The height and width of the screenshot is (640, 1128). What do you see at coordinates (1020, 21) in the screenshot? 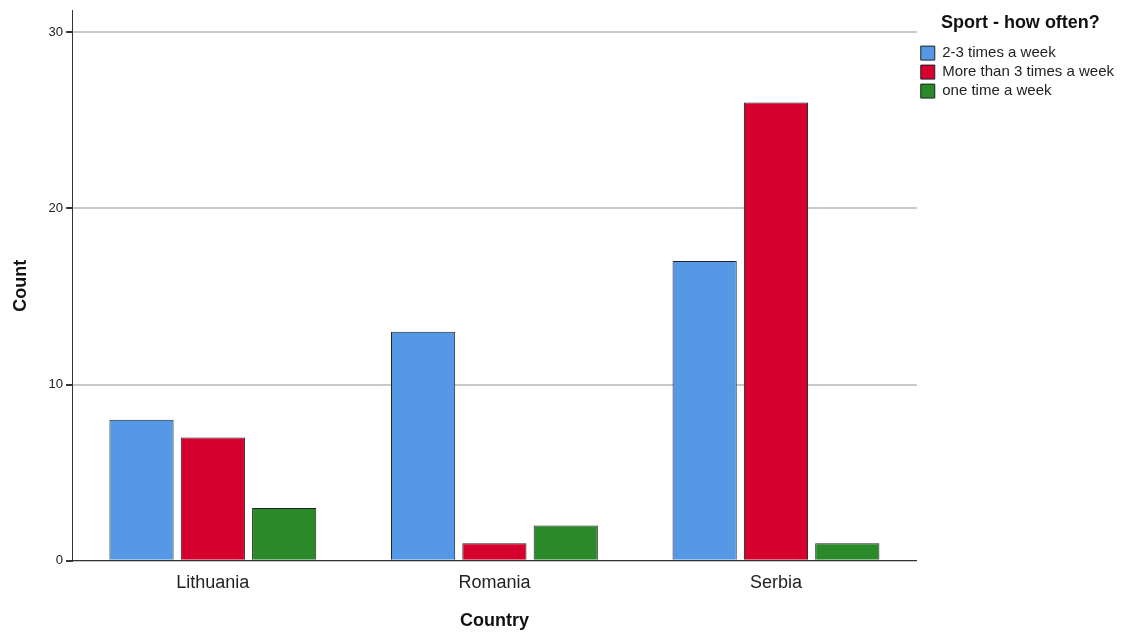
I see `legend-title: Sport - how often?` at bounding box center [1020, 21].